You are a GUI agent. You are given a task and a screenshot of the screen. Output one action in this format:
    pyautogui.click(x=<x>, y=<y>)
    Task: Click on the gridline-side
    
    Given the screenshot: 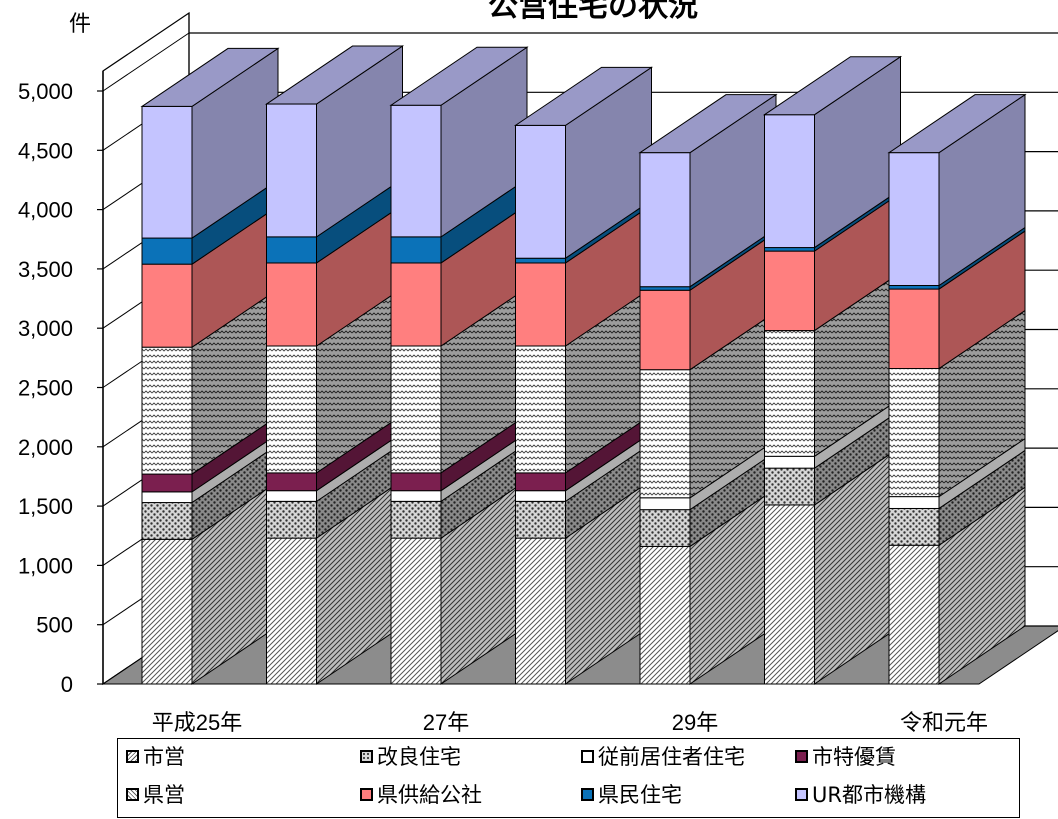 What is the action you would take?
    pyautogui.click(x=146, y=62)
    